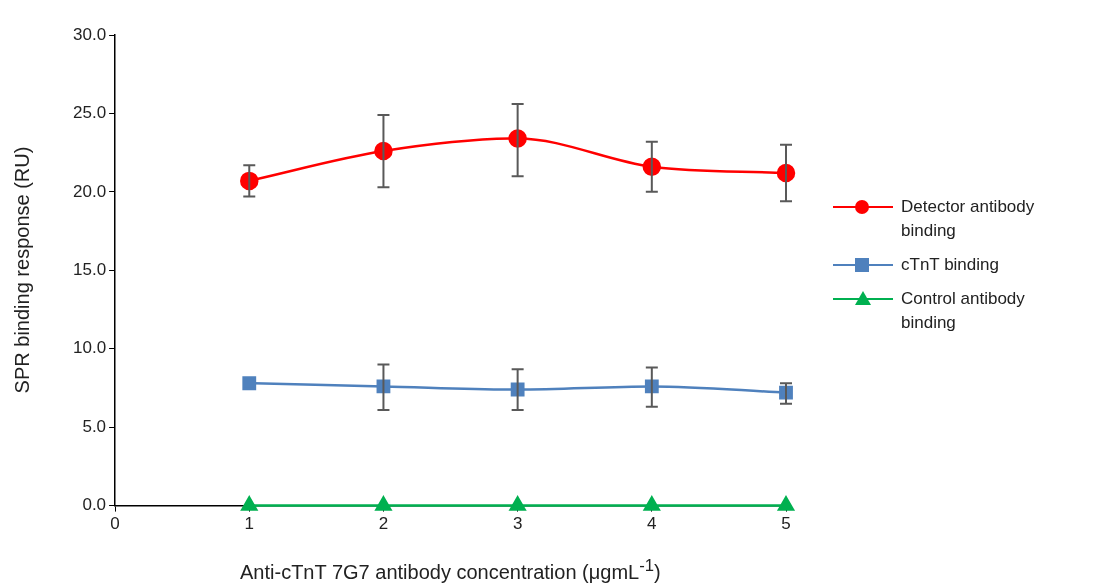 The width and height of the screenshot is (1116, 583). What do you see at coordinates (652, 524) in the screenshot?
I see `x-tick-label: 4` at bounding box center [652, 524].